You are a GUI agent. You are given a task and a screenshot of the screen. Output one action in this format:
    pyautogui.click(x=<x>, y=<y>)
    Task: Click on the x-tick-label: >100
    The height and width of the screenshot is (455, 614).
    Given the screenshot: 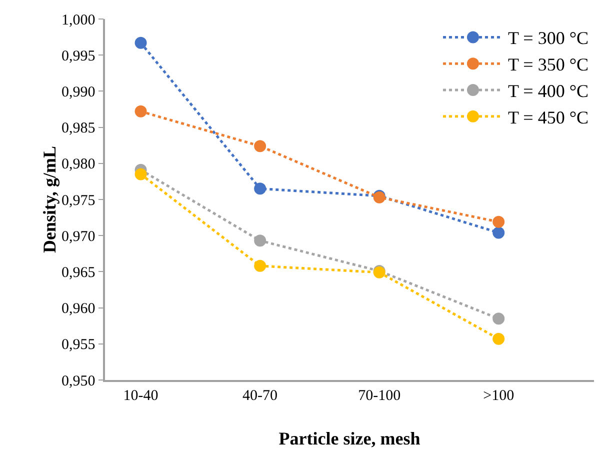 What is the action you would take?
    pyautogui.click(x=498, y=396)
    